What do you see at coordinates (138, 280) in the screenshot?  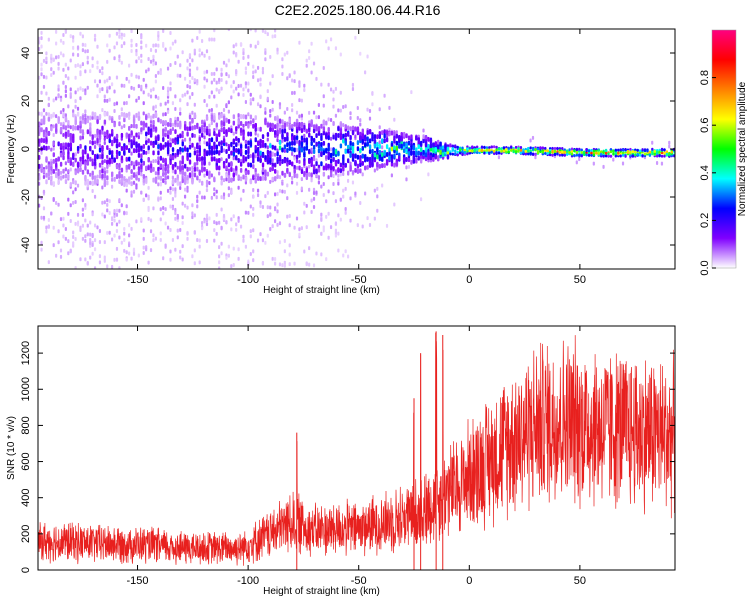 I see `x-tick-label: -150` at bounding box center [138, 280].